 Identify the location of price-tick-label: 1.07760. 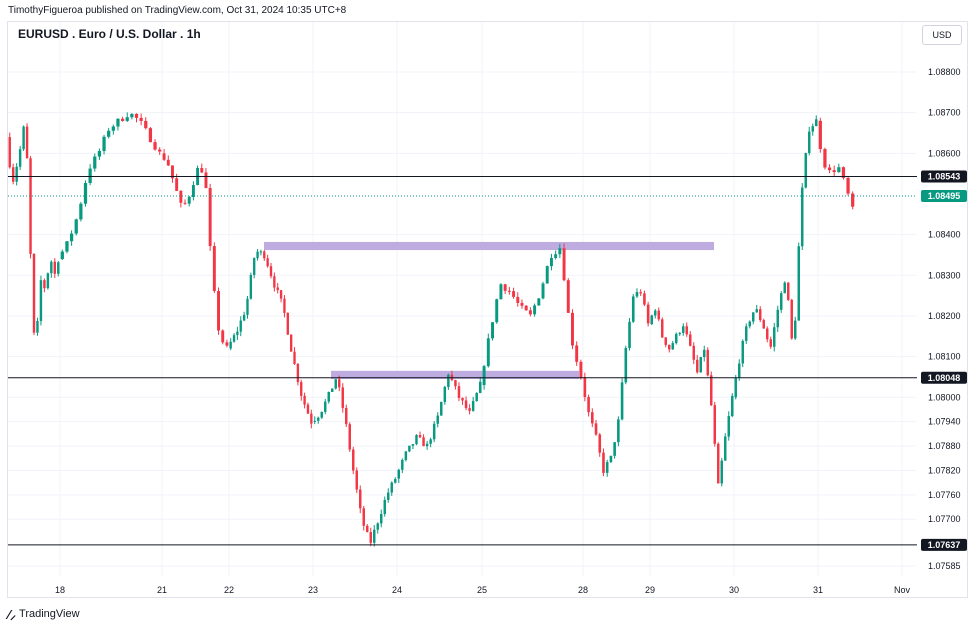
(944, 495).